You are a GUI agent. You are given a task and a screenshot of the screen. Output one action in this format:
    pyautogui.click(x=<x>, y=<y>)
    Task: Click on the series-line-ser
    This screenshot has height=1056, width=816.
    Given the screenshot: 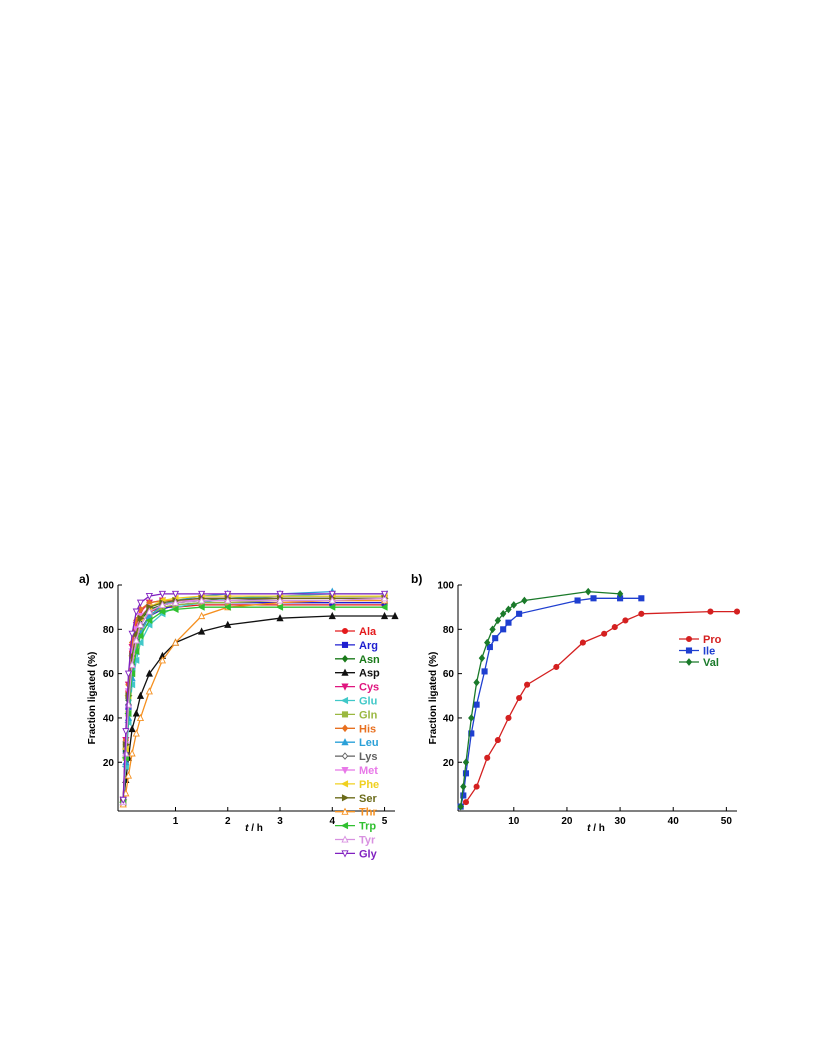 What is the action you would take?
    pyautogui.click(x=253, y=698)
    